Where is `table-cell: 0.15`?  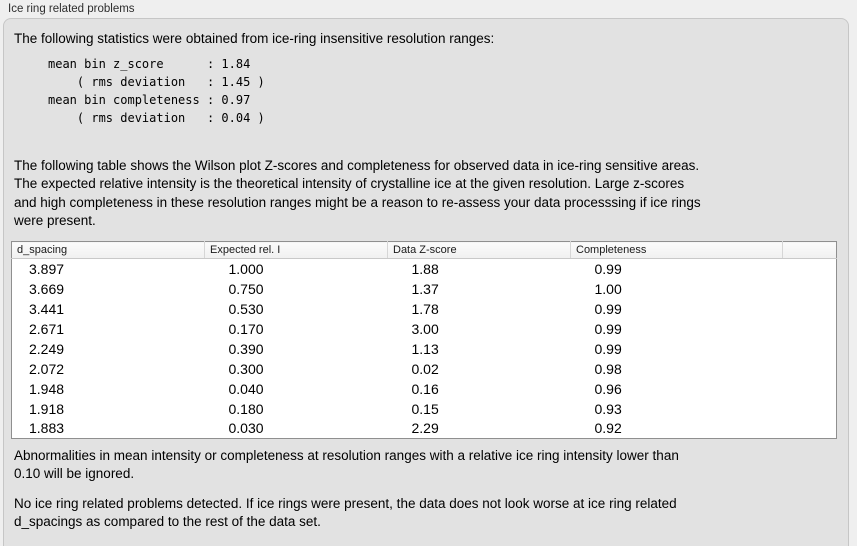
table-cell: 0.15 is located at coordinates (425, 408).